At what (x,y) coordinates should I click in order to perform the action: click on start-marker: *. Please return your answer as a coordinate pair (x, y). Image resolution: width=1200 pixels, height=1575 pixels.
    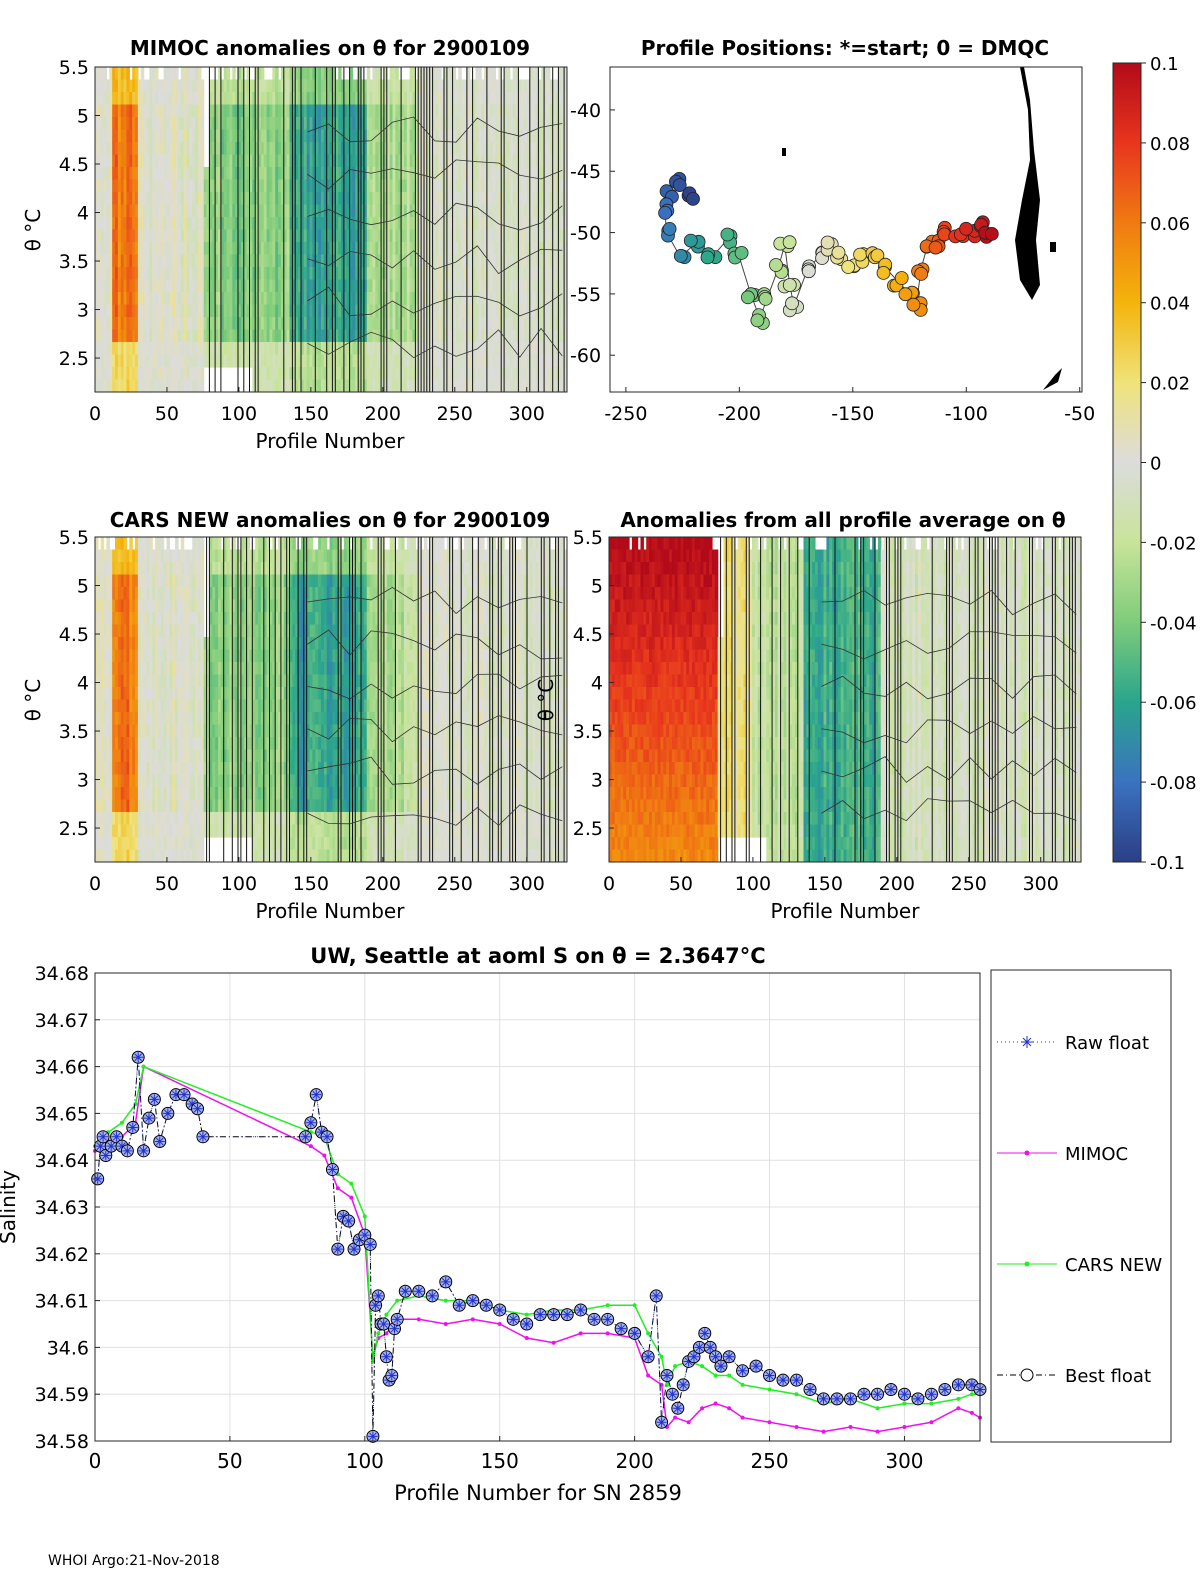
    Looking at the image, I should click on (698, 190).